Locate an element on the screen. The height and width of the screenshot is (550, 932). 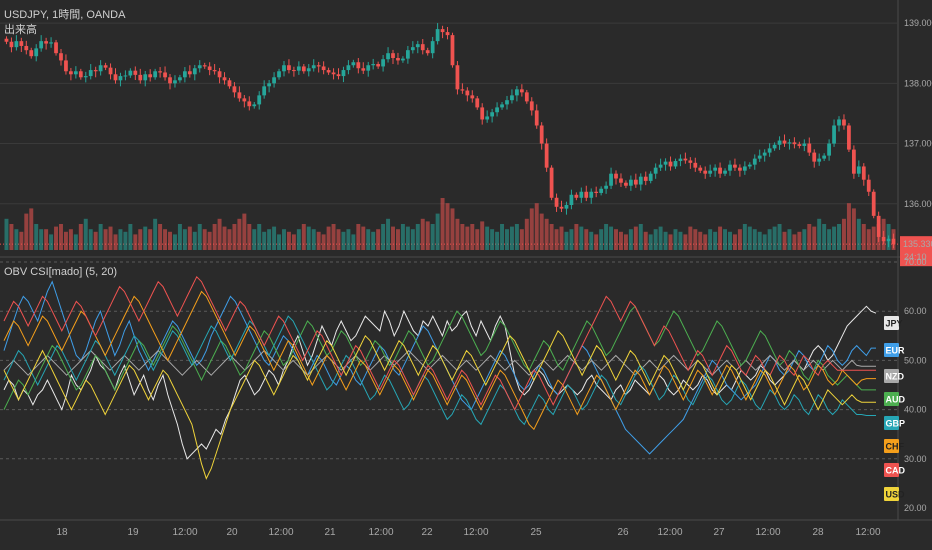
symbol-title: USDJPY, 1時間, OANDA is located at coordinates (65, 15).